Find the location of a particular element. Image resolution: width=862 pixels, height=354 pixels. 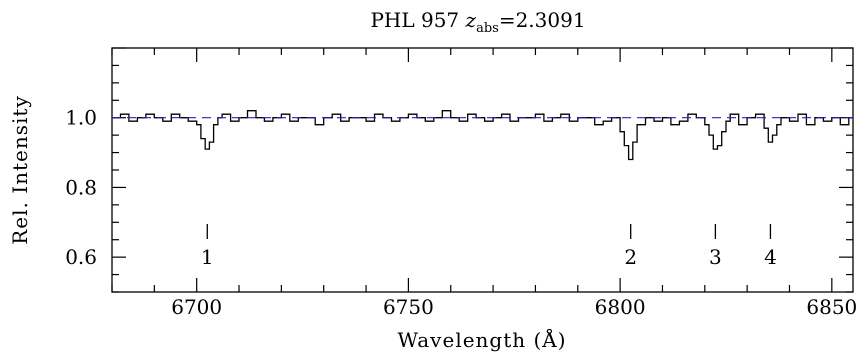

x-tick-labels: 6700 6750 6800 6850 is located at coordinates (514, 307).